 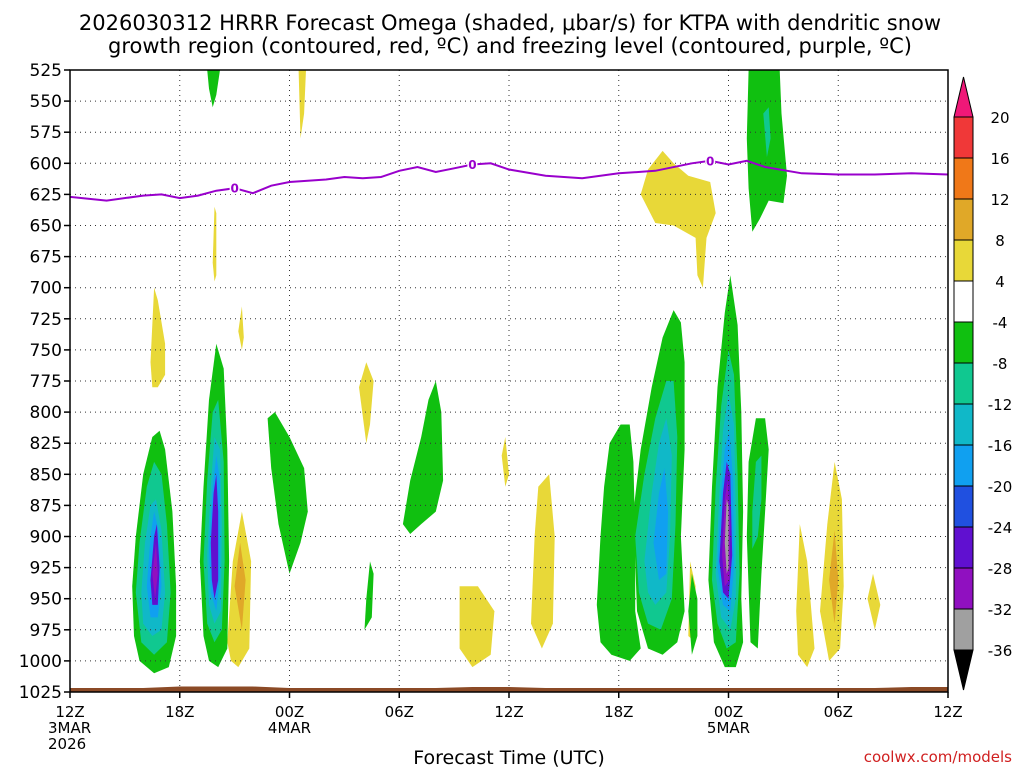 What do you see at coordinates (46, 569) in the screenshot?
I see `y-tick-label: 925` at bounding box center [46, 569].